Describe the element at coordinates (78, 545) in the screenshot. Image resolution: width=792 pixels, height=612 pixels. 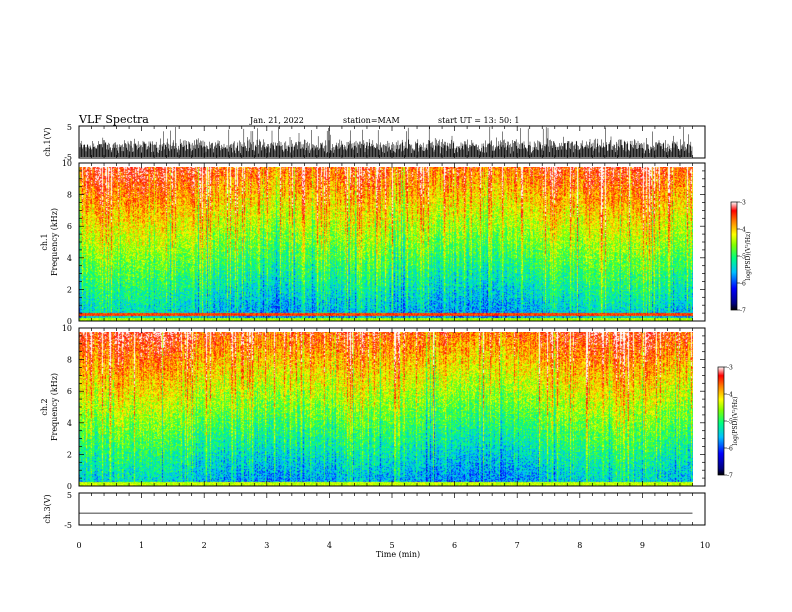
I see `x-tick-label: 0` at that location.